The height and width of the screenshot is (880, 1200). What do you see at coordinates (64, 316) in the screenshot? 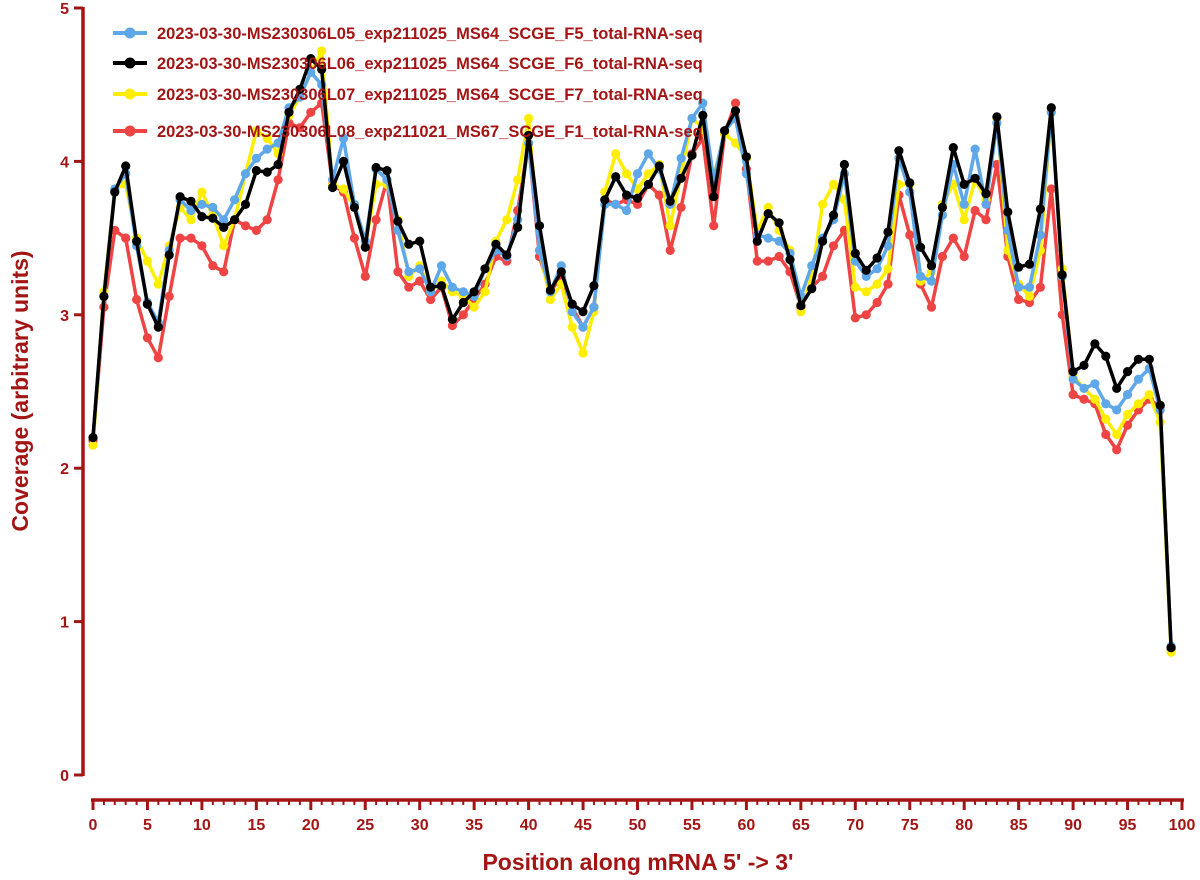
I see `y-tick-label: 3` at bounding box center [64, 316].